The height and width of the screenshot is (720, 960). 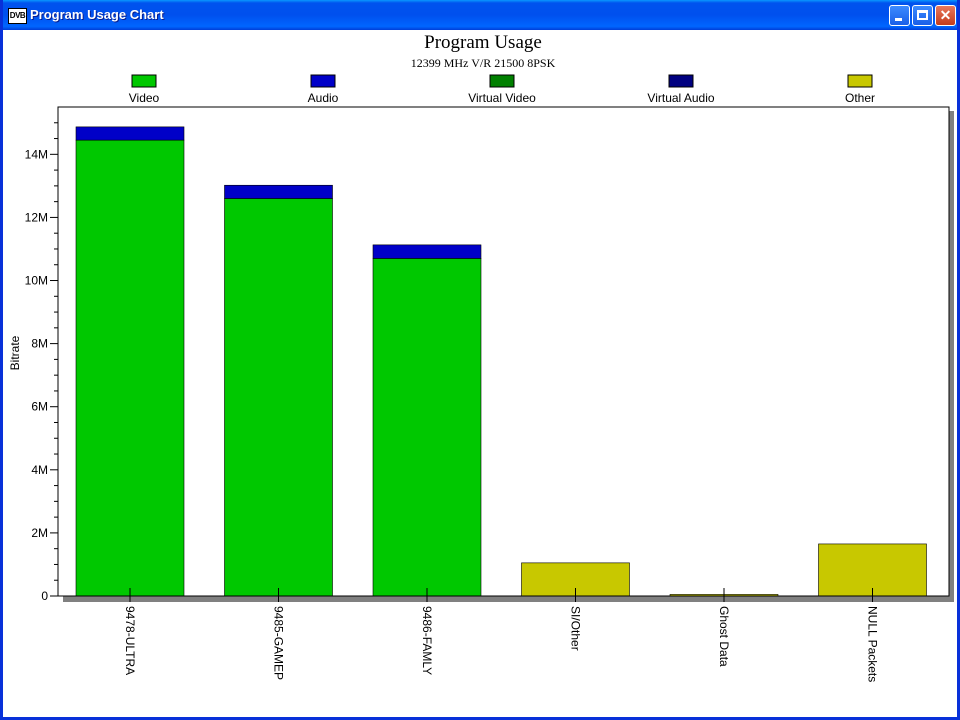 What do you see at coordinates (483, 63) in the screenshot?
I see `chart-subtitle: 12399 MHz V/R 21500 8PSK` at bounding box center [483, 63].